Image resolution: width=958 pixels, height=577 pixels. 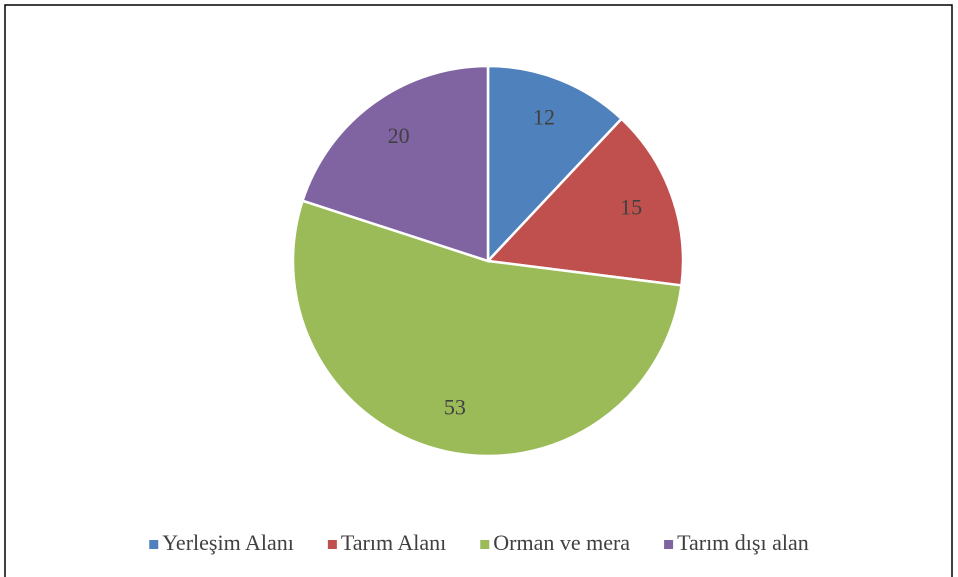 What do you see at coordinates (631, 207) in the screenshot?
I see `data-label: 15` at bounding box center [631, 207].